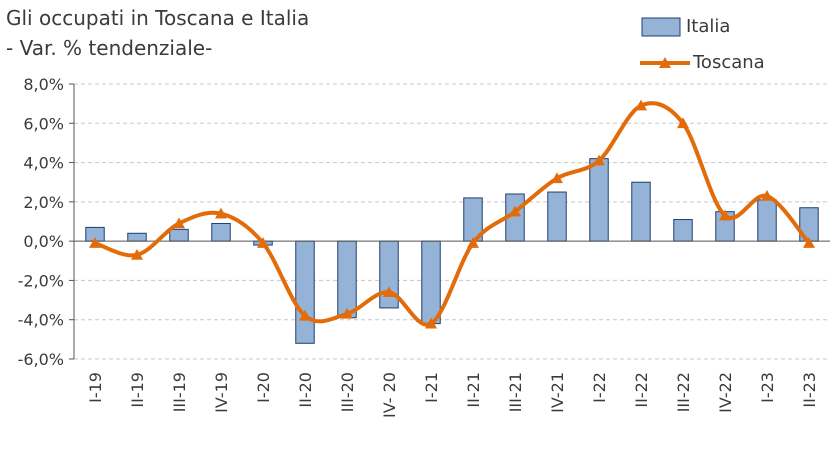 This screenshot has height=459, width=833. I want to click on y-tick-label: 2,0%, so click(43, 202).